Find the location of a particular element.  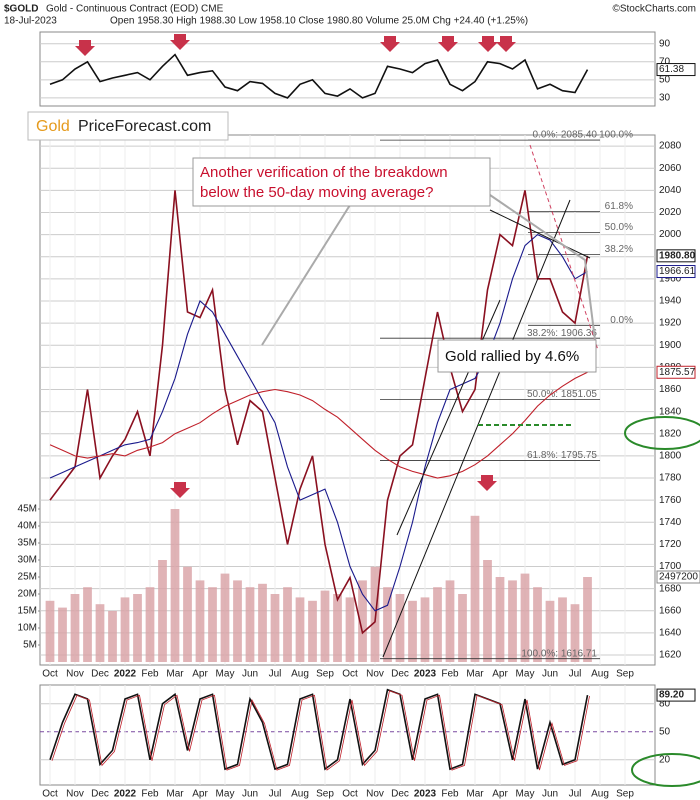

y-tick-label: 2000 is located at coordinates (670, 234).